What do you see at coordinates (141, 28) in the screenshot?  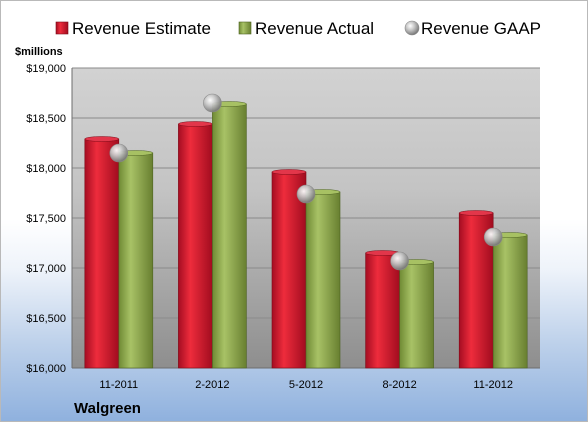 I see `legend-revenue-estimate-label: Revenue Estimate` at bounding box center [141, 28].